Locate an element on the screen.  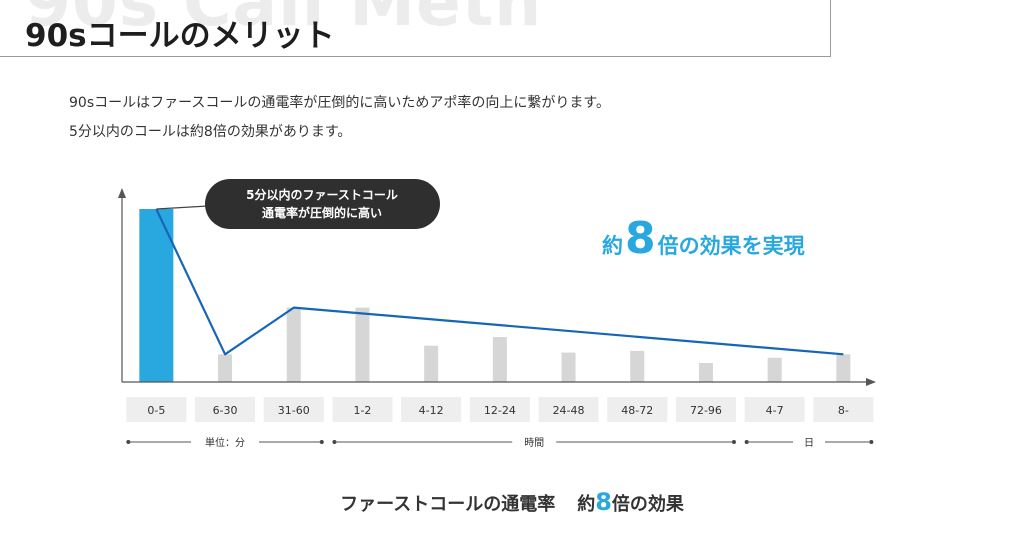
tick-label-0-5: 0-5 is located at coordinates (156, 410).